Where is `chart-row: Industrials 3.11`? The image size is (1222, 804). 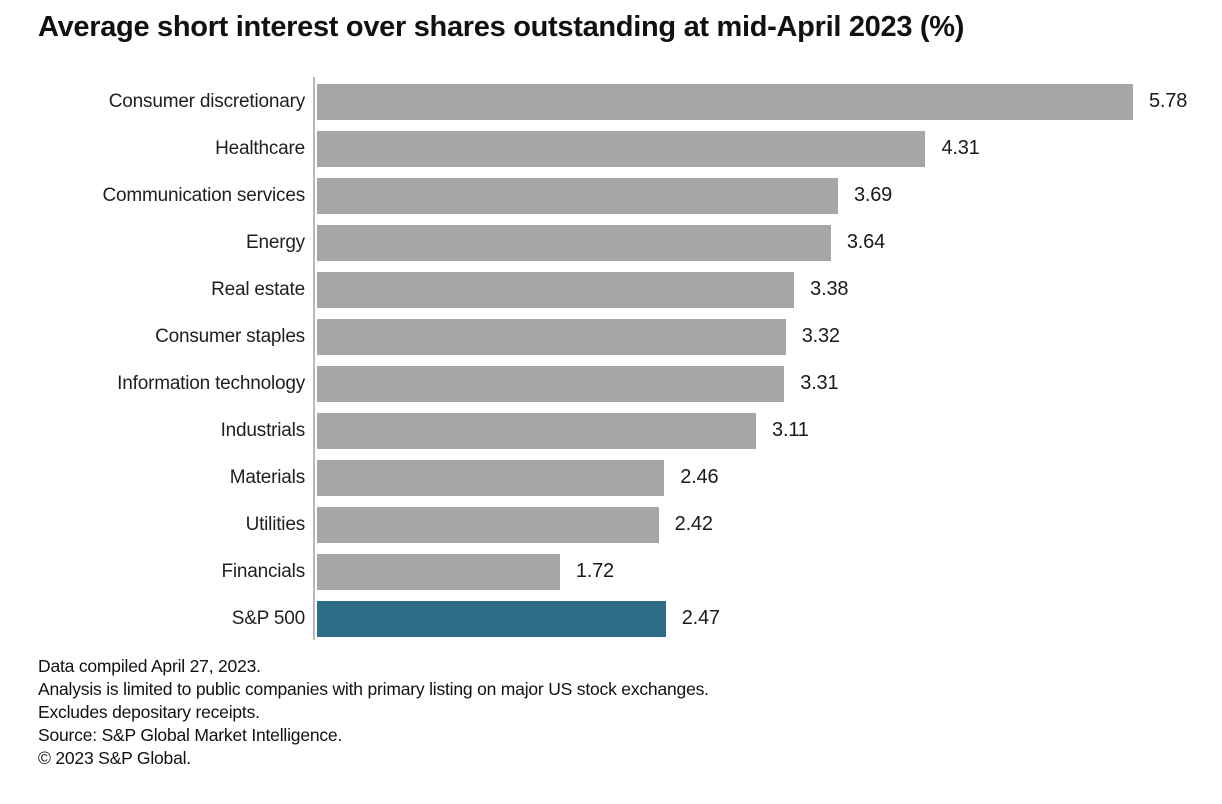 chart-row: Industrials 3.11 is located at coordinates (618, 430).